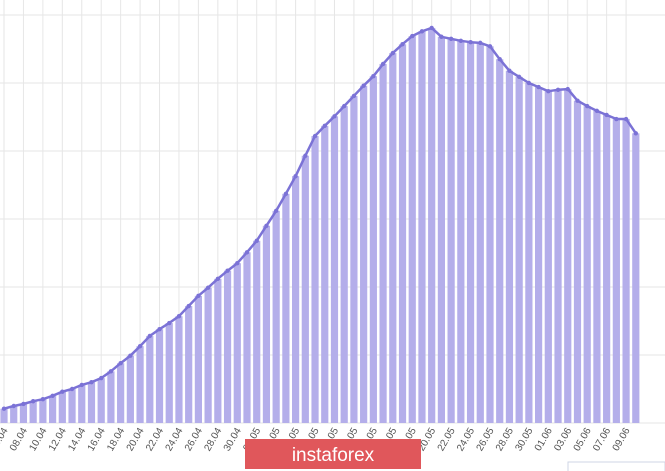 This screenshot has width=665, height=471. What do you see at coordinates (5, 440) in the screenshot?
I see `x-tick-label: 06.04` at bounding box center [5, 440].